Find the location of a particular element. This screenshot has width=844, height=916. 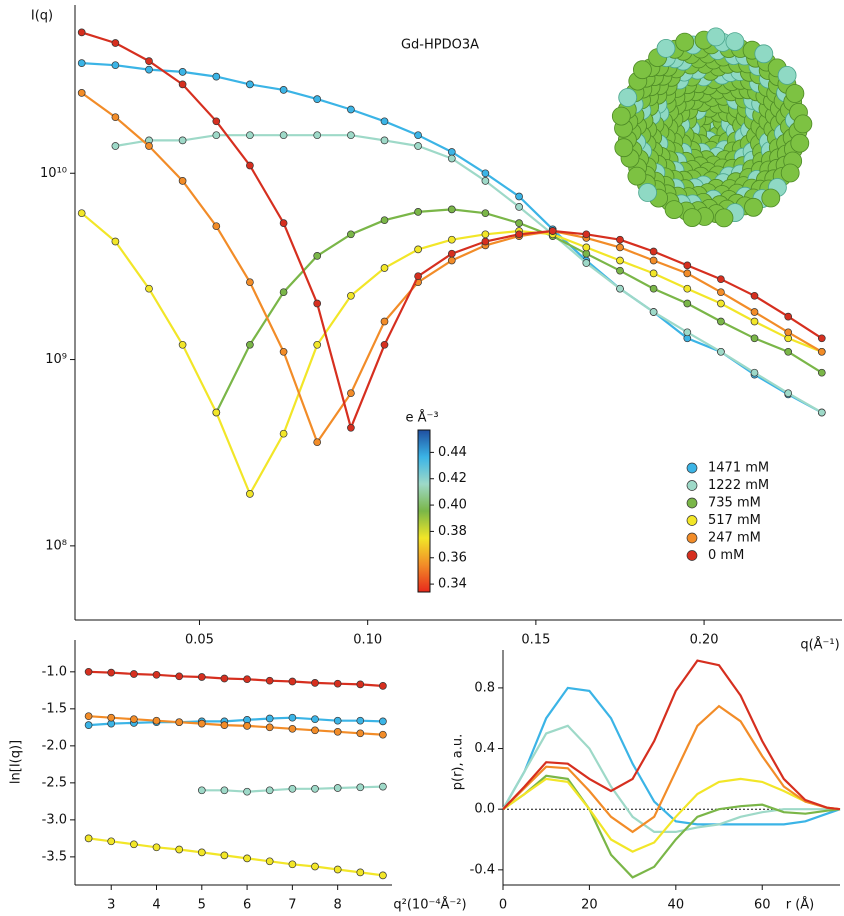

y-tick-label: -1.5 is located at coordinates (54, 708).